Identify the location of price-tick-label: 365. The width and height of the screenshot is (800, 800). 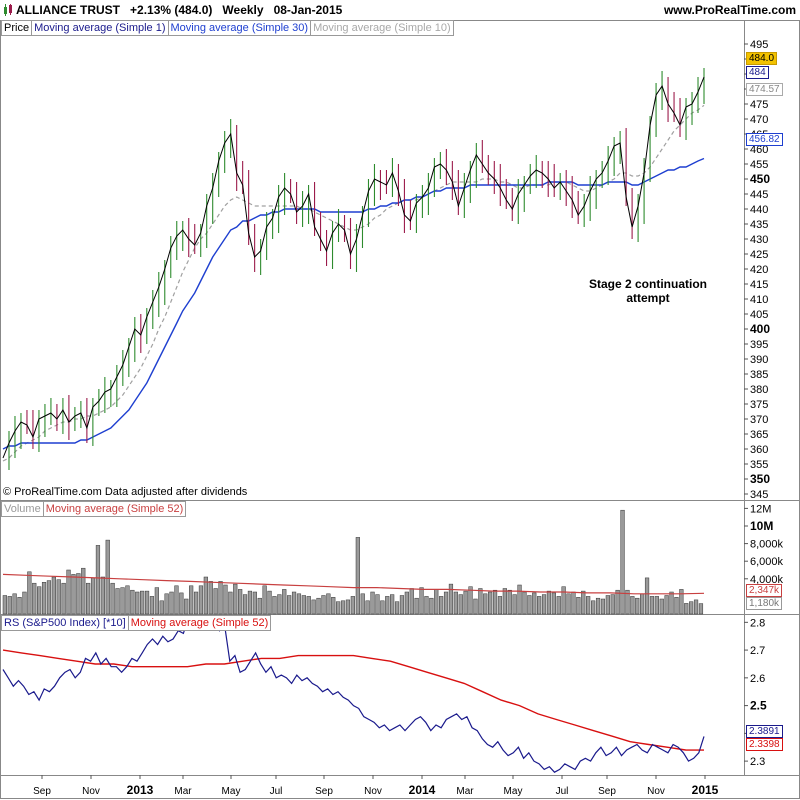
(759, 435).